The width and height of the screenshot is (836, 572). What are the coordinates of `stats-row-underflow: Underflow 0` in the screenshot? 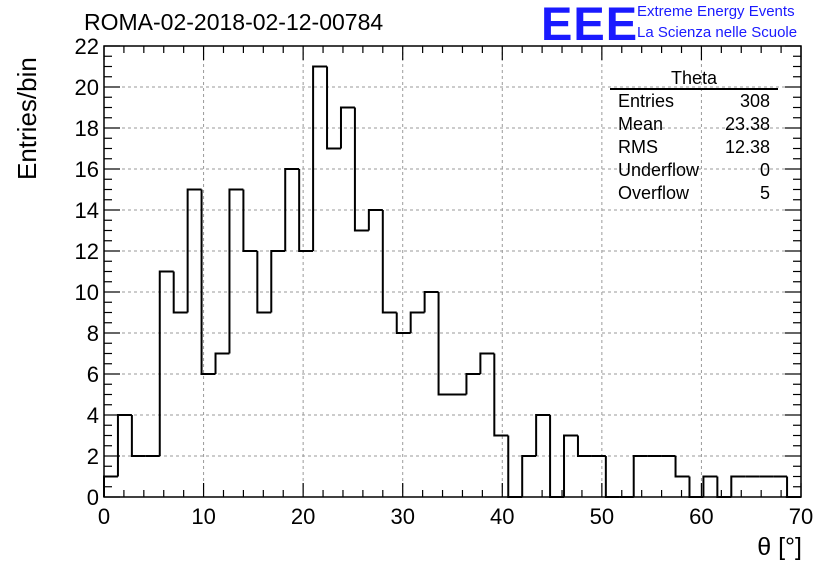 It's located at (694, 170).